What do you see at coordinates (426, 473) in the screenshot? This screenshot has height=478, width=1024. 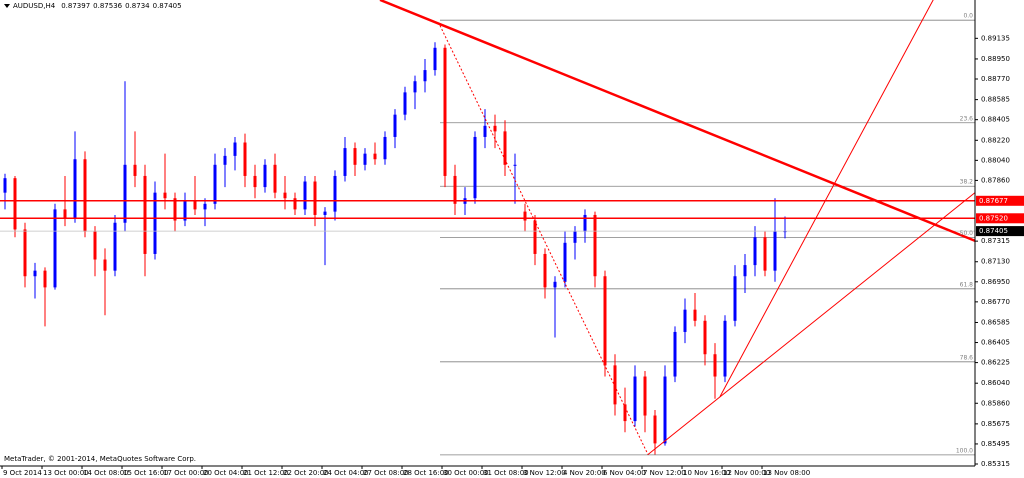 I see `x-tick-label: 28 Oct 16:00` at bounding box center [426, 473].